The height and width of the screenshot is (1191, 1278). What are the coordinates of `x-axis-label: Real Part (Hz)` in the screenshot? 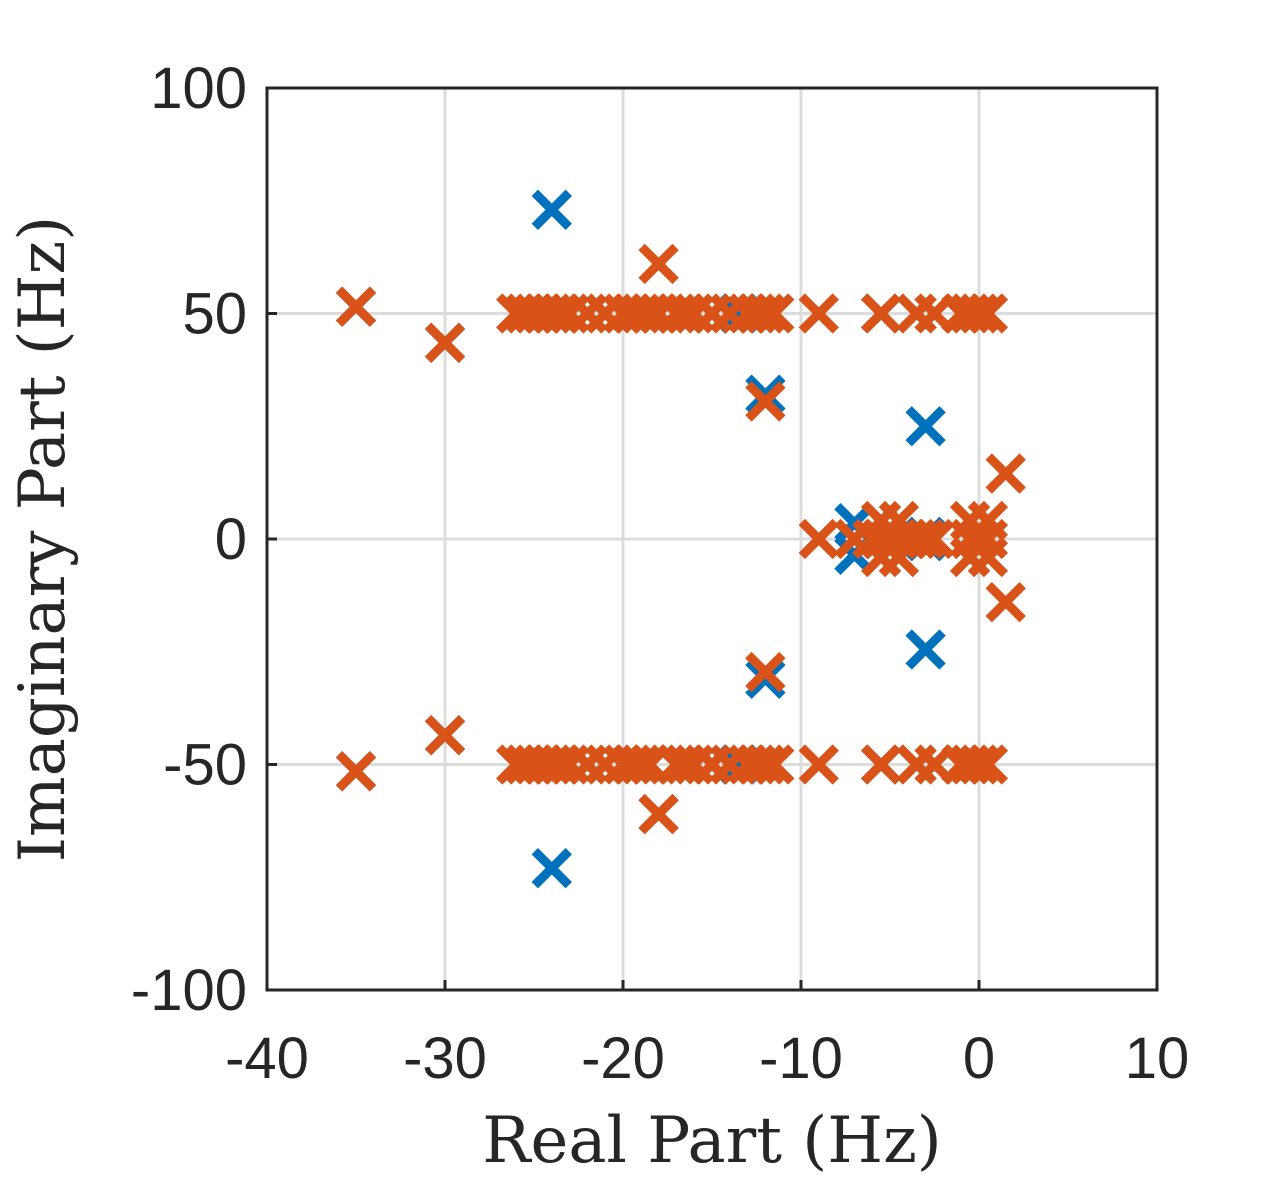 It's located at (712, 1141).